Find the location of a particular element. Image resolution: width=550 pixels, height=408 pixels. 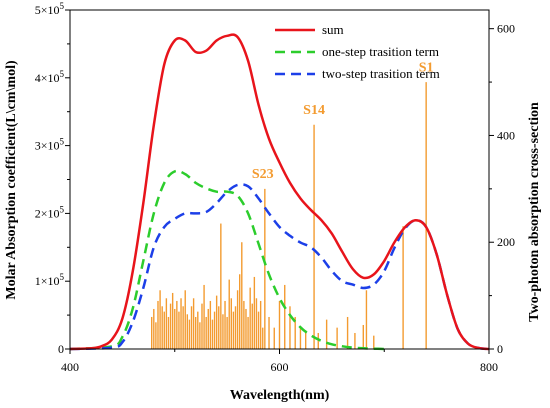

legend-label: two-step trasition term is located at coordinates (381, 73).